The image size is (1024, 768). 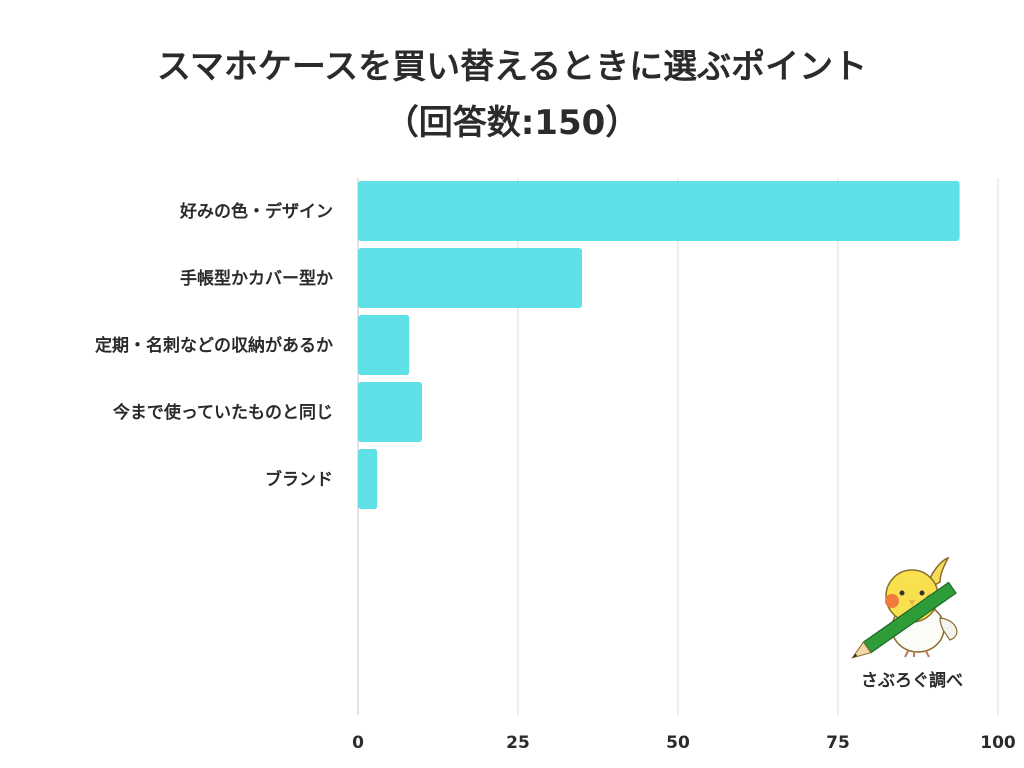 I want to click on category-label: 今まで使っていたものと同じ, so click(x=223, y=412).